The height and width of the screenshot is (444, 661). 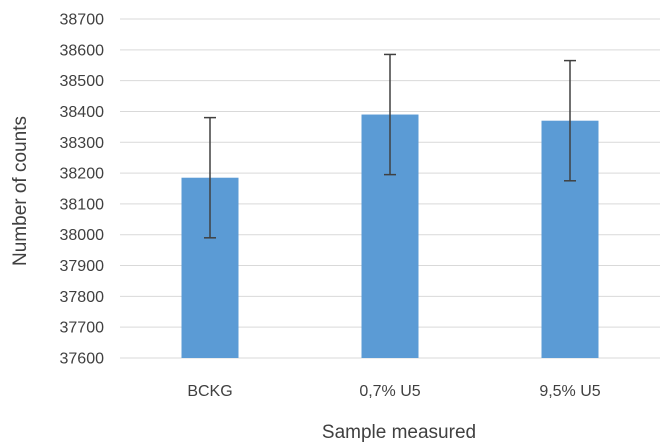 What do you see at coordinates (20, 191) in the screenshot?
I see `y-axis-title: Number of counts` at bounding box center [20, 191].